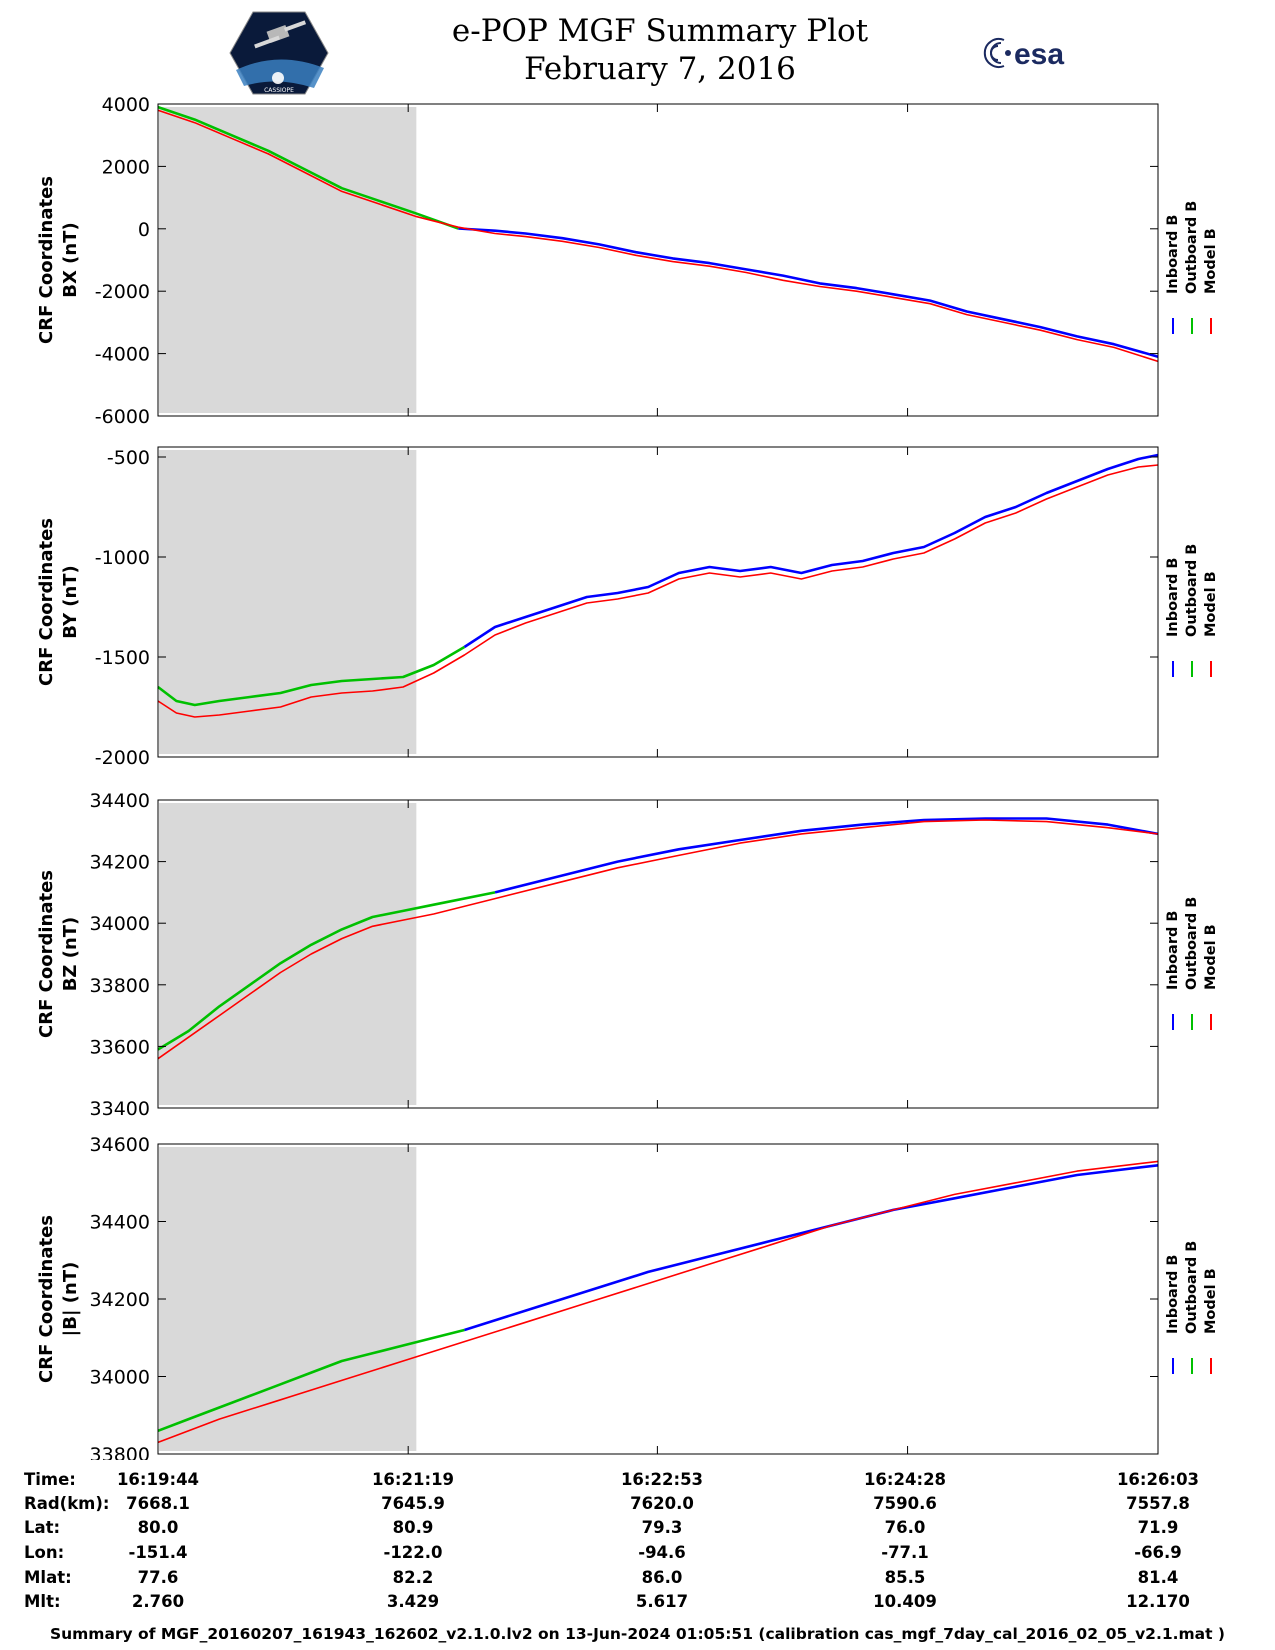 The height and width of the screenshot is (1650, 1275). What do you see at coordinates (70, 602) in the screenshot?
I see `y-axis-label-line-2: BY (nT)` at bounding box center [70, 602].